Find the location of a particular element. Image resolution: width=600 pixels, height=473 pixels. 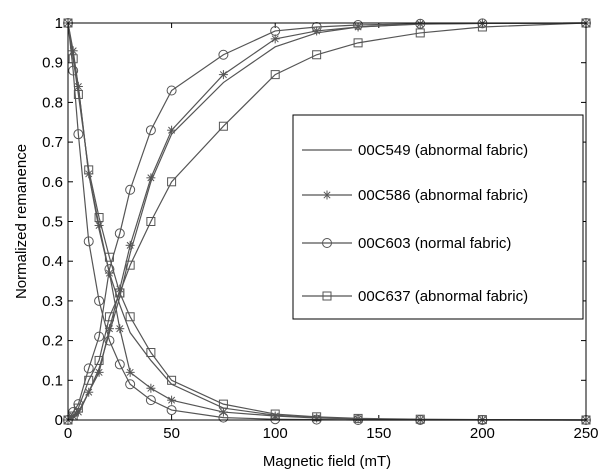

y-tick-label: 0 is located at coordinates (59, 420).